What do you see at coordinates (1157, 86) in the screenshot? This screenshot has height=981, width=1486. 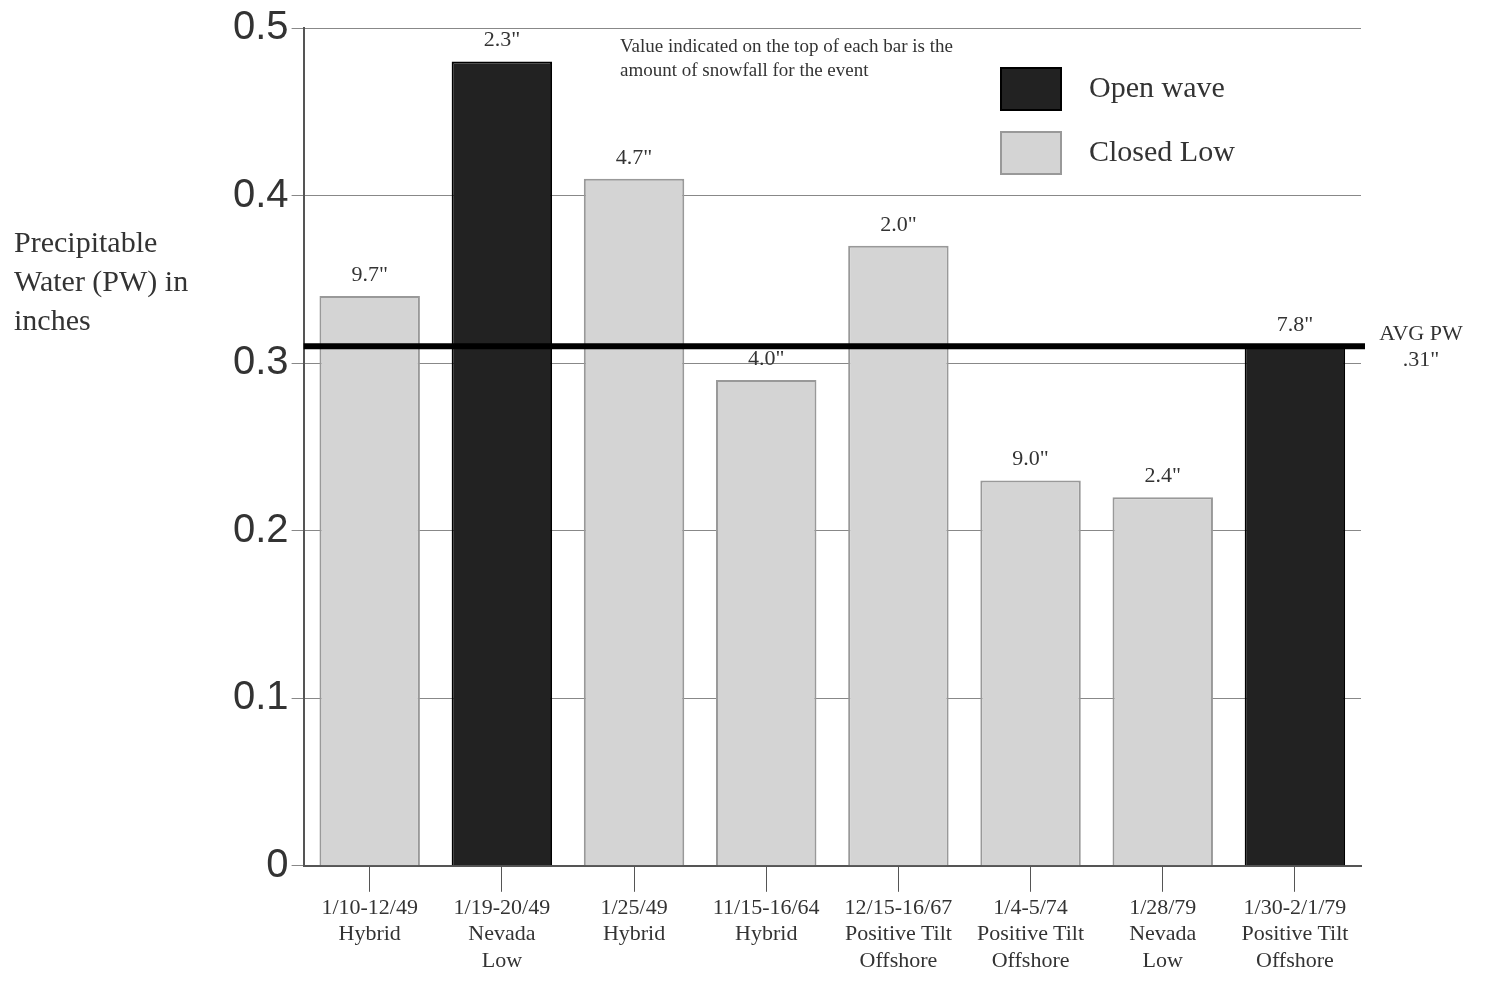 I see `legend-label: Open wave` at bounding box center [1157, 86].